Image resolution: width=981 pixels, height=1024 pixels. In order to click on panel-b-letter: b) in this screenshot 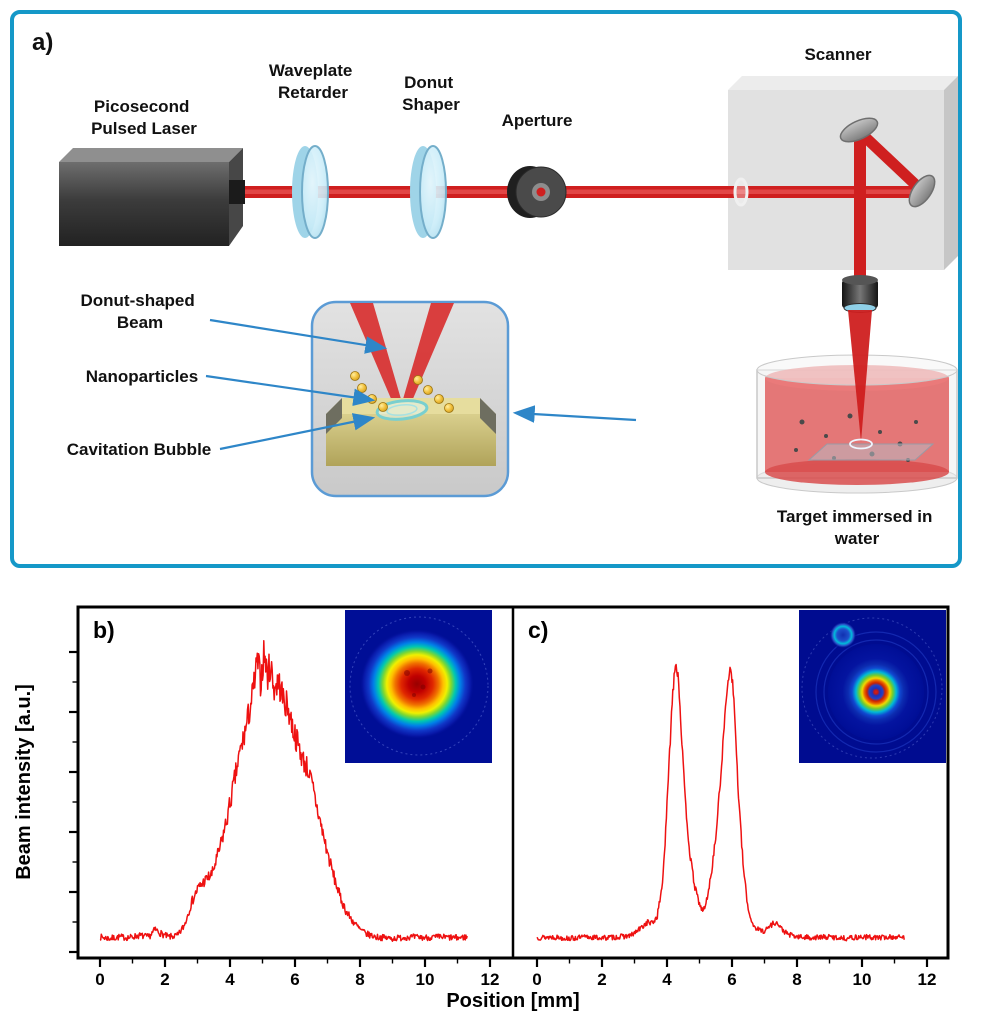, I will do `click(104, 630)`.